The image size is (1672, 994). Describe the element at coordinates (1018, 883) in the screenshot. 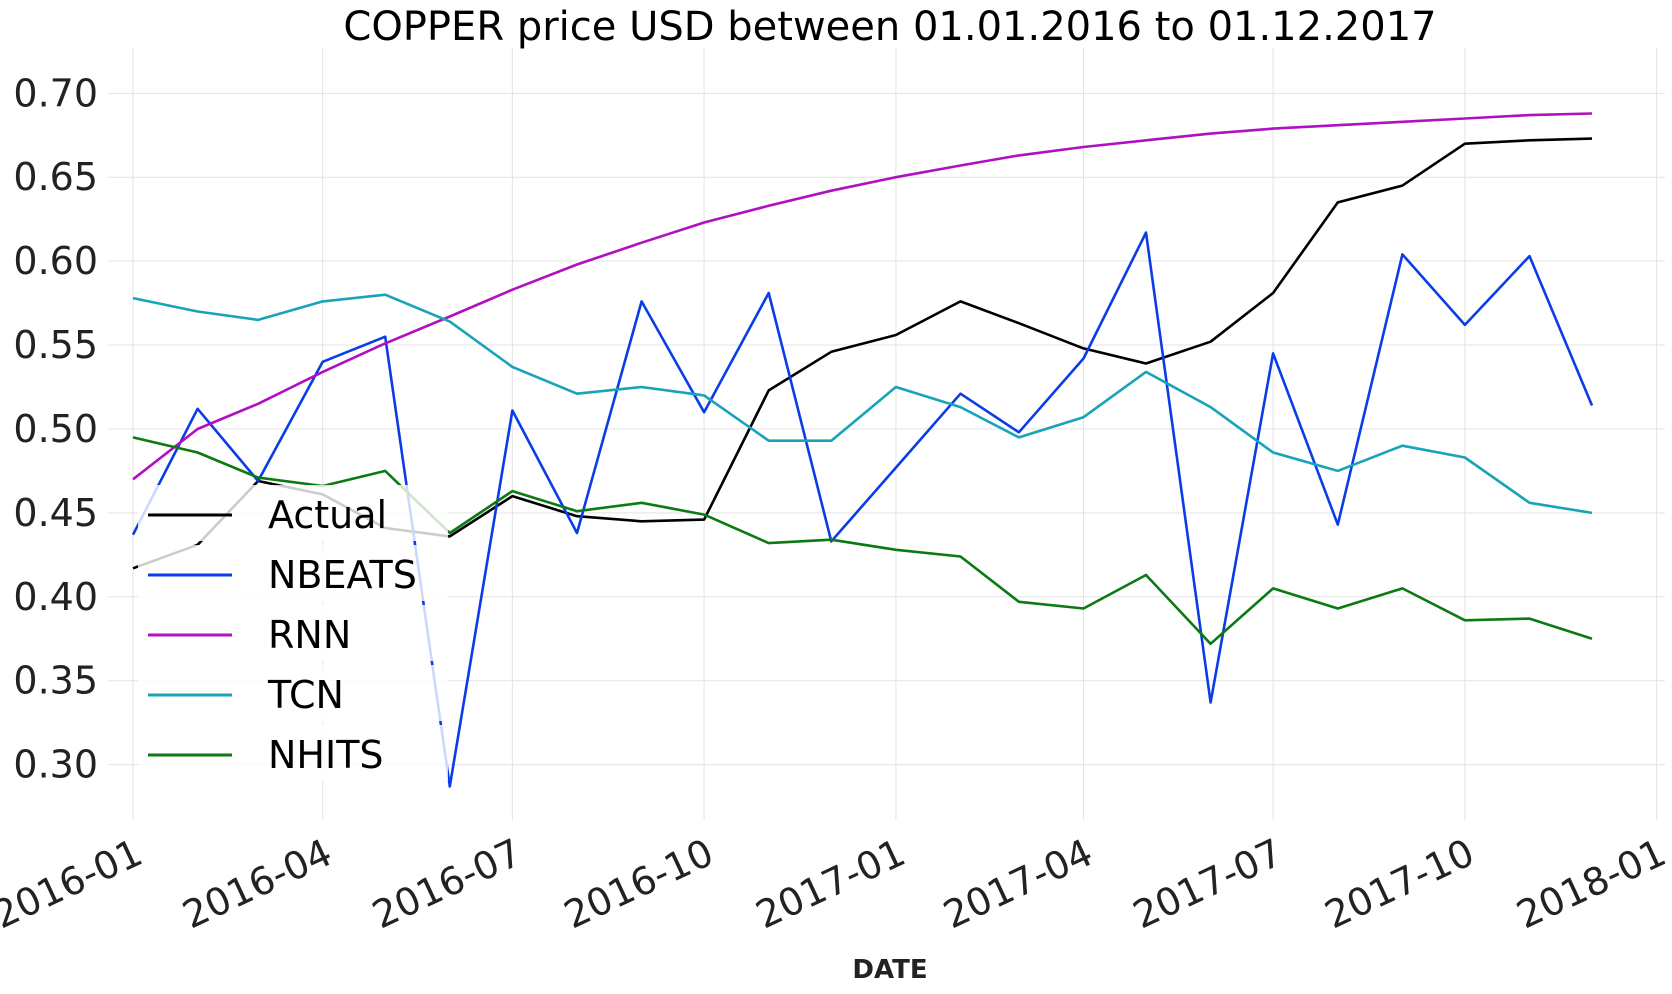

I see `x-tick-label: 2017-04` at that location.